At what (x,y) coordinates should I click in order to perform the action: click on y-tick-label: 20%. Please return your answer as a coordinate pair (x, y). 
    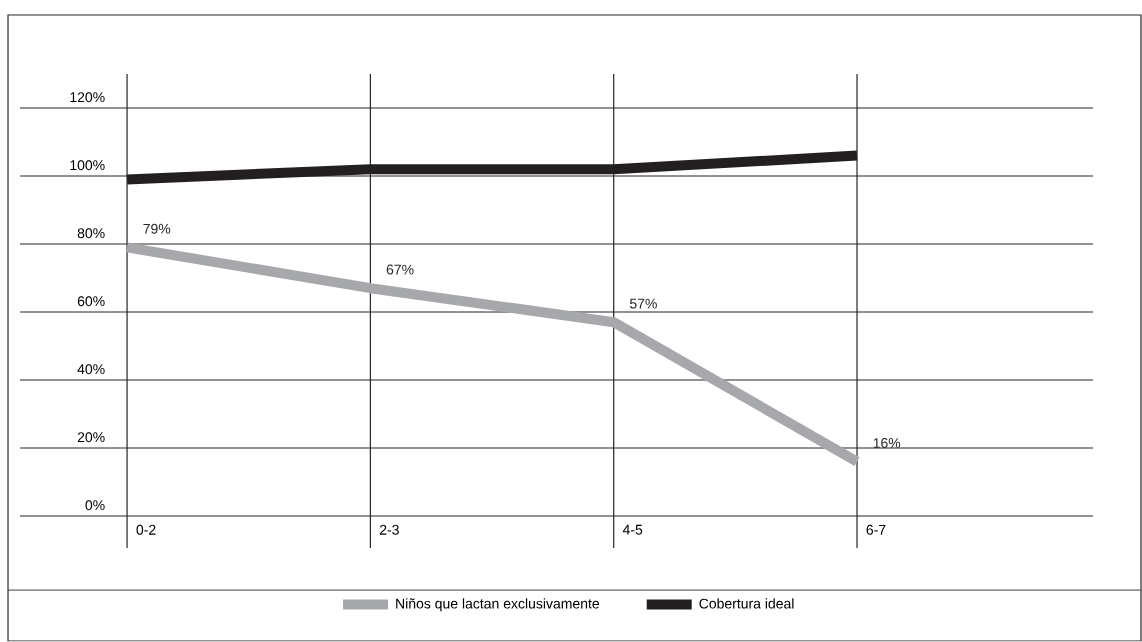
    Looking at the image, I should click on (91, 437).